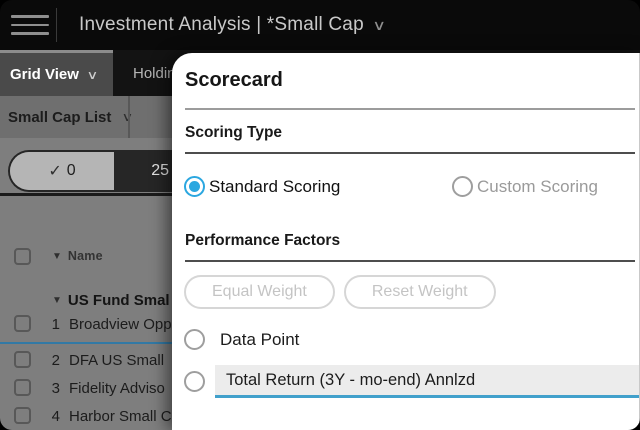 This screenshot has height=430, width=640. Describe the element at coordinates (85, 256) in the screenshot. I see `name-column-header: Name` at that location.